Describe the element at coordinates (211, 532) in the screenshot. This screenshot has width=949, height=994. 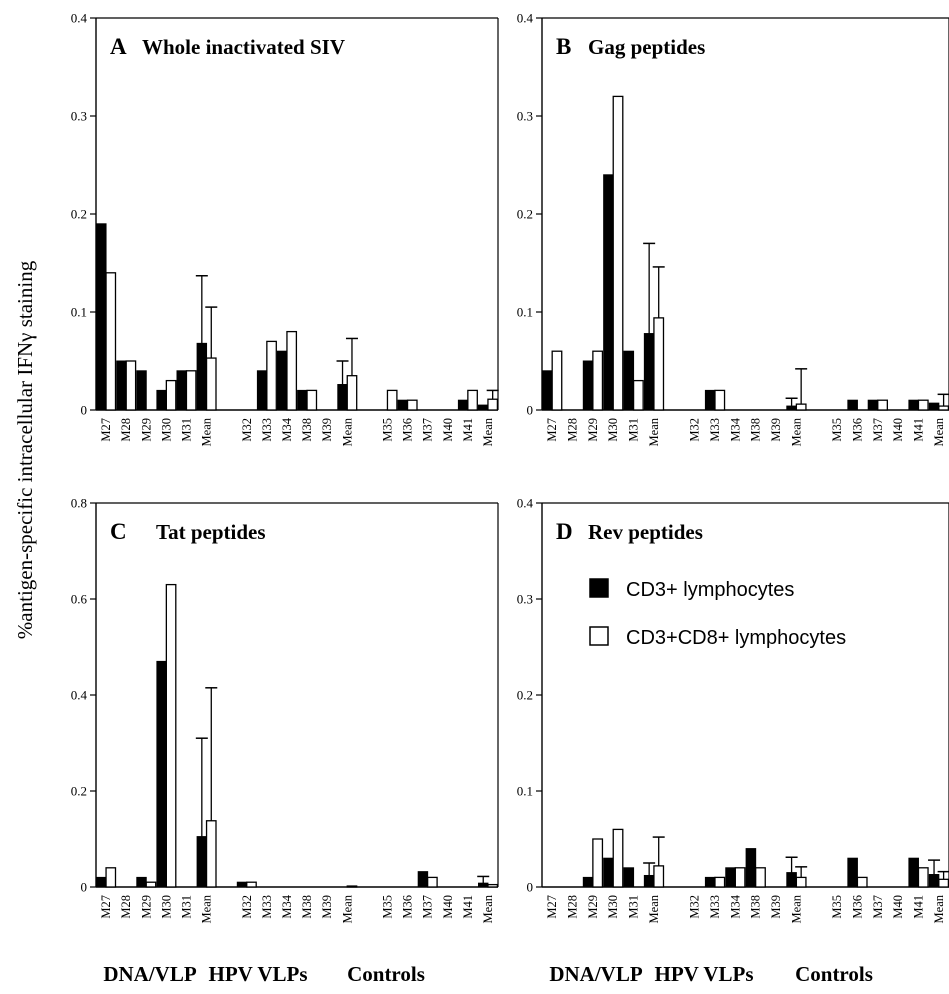
I see `panel-title: Tat peptides` at that location.